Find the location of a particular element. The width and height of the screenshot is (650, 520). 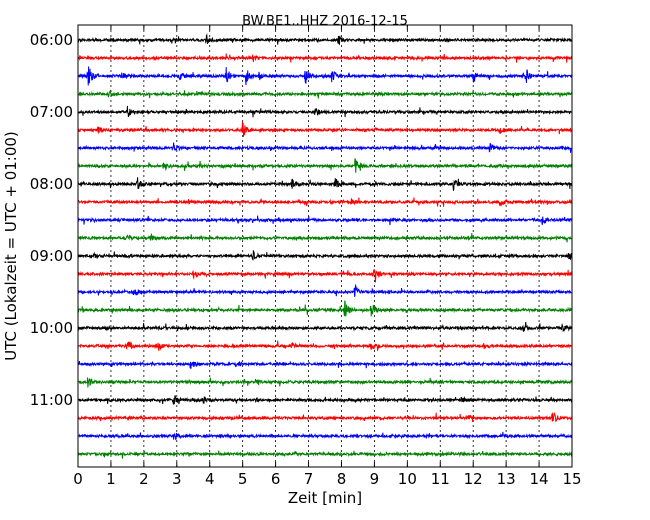

x-tick-label: 9 is located at coordinates (375, 479).